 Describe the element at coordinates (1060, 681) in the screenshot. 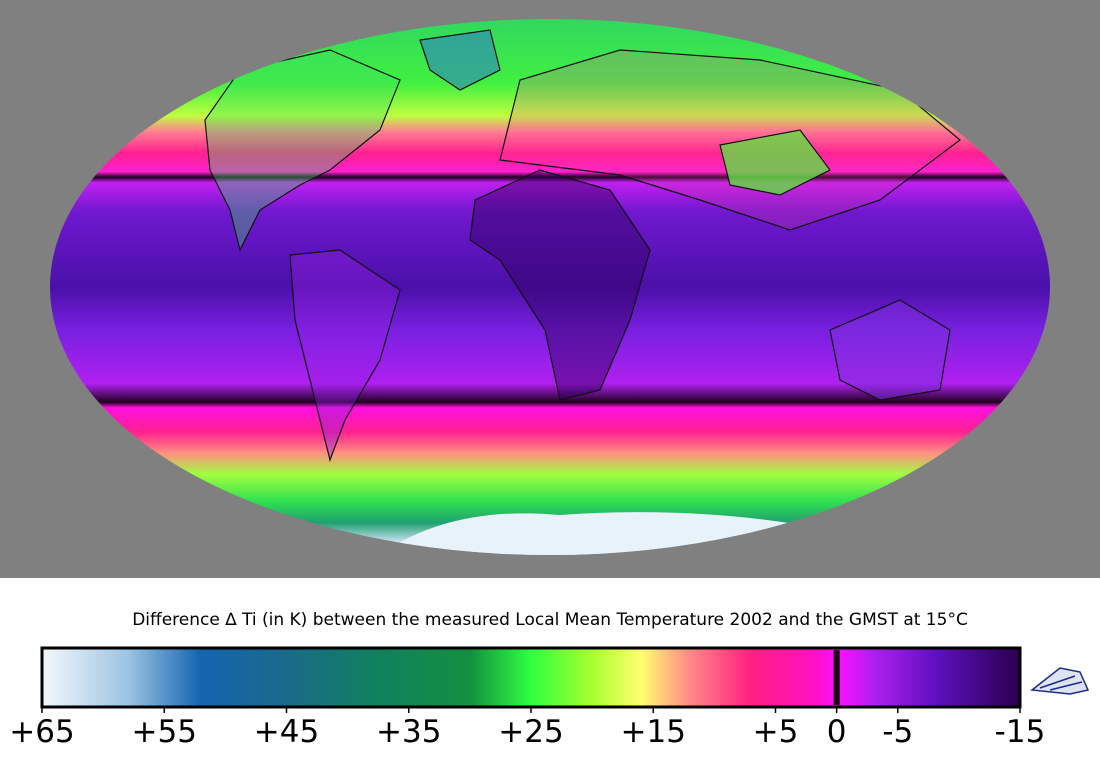

I see `logo` at that location.